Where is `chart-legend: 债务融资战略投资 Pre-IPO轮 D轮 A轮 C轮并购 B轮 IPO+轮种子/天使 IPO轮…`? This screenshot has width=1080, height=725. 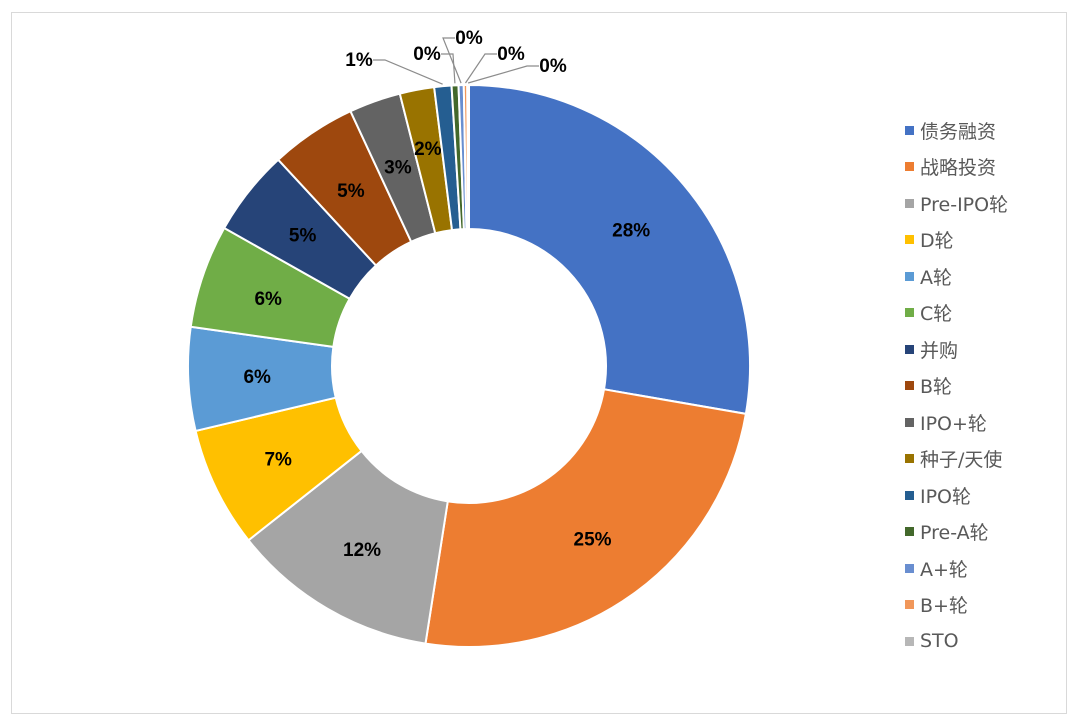
chart-legend: 债务融资战略投资 Pre-IPO轮 D轮 A轮 C轮并购 B轮 IPO+轮种子/天使 IPO轮… is located at coordinates (985, 386).